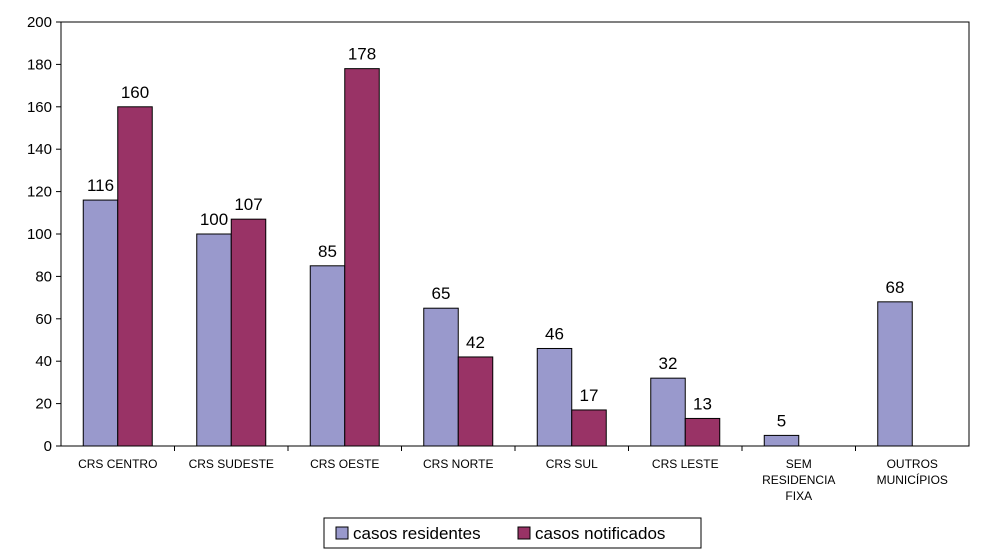  What do you see at coordinates (43, 319) in the screenshot?
I see `y-tick-label: 60` at bounding box center [43, 319].